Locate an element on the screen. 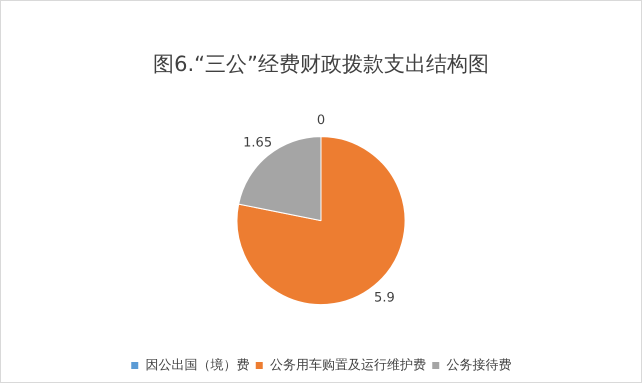  legend-label: 因公出国（境）费 is located at coordinates (197, 364).